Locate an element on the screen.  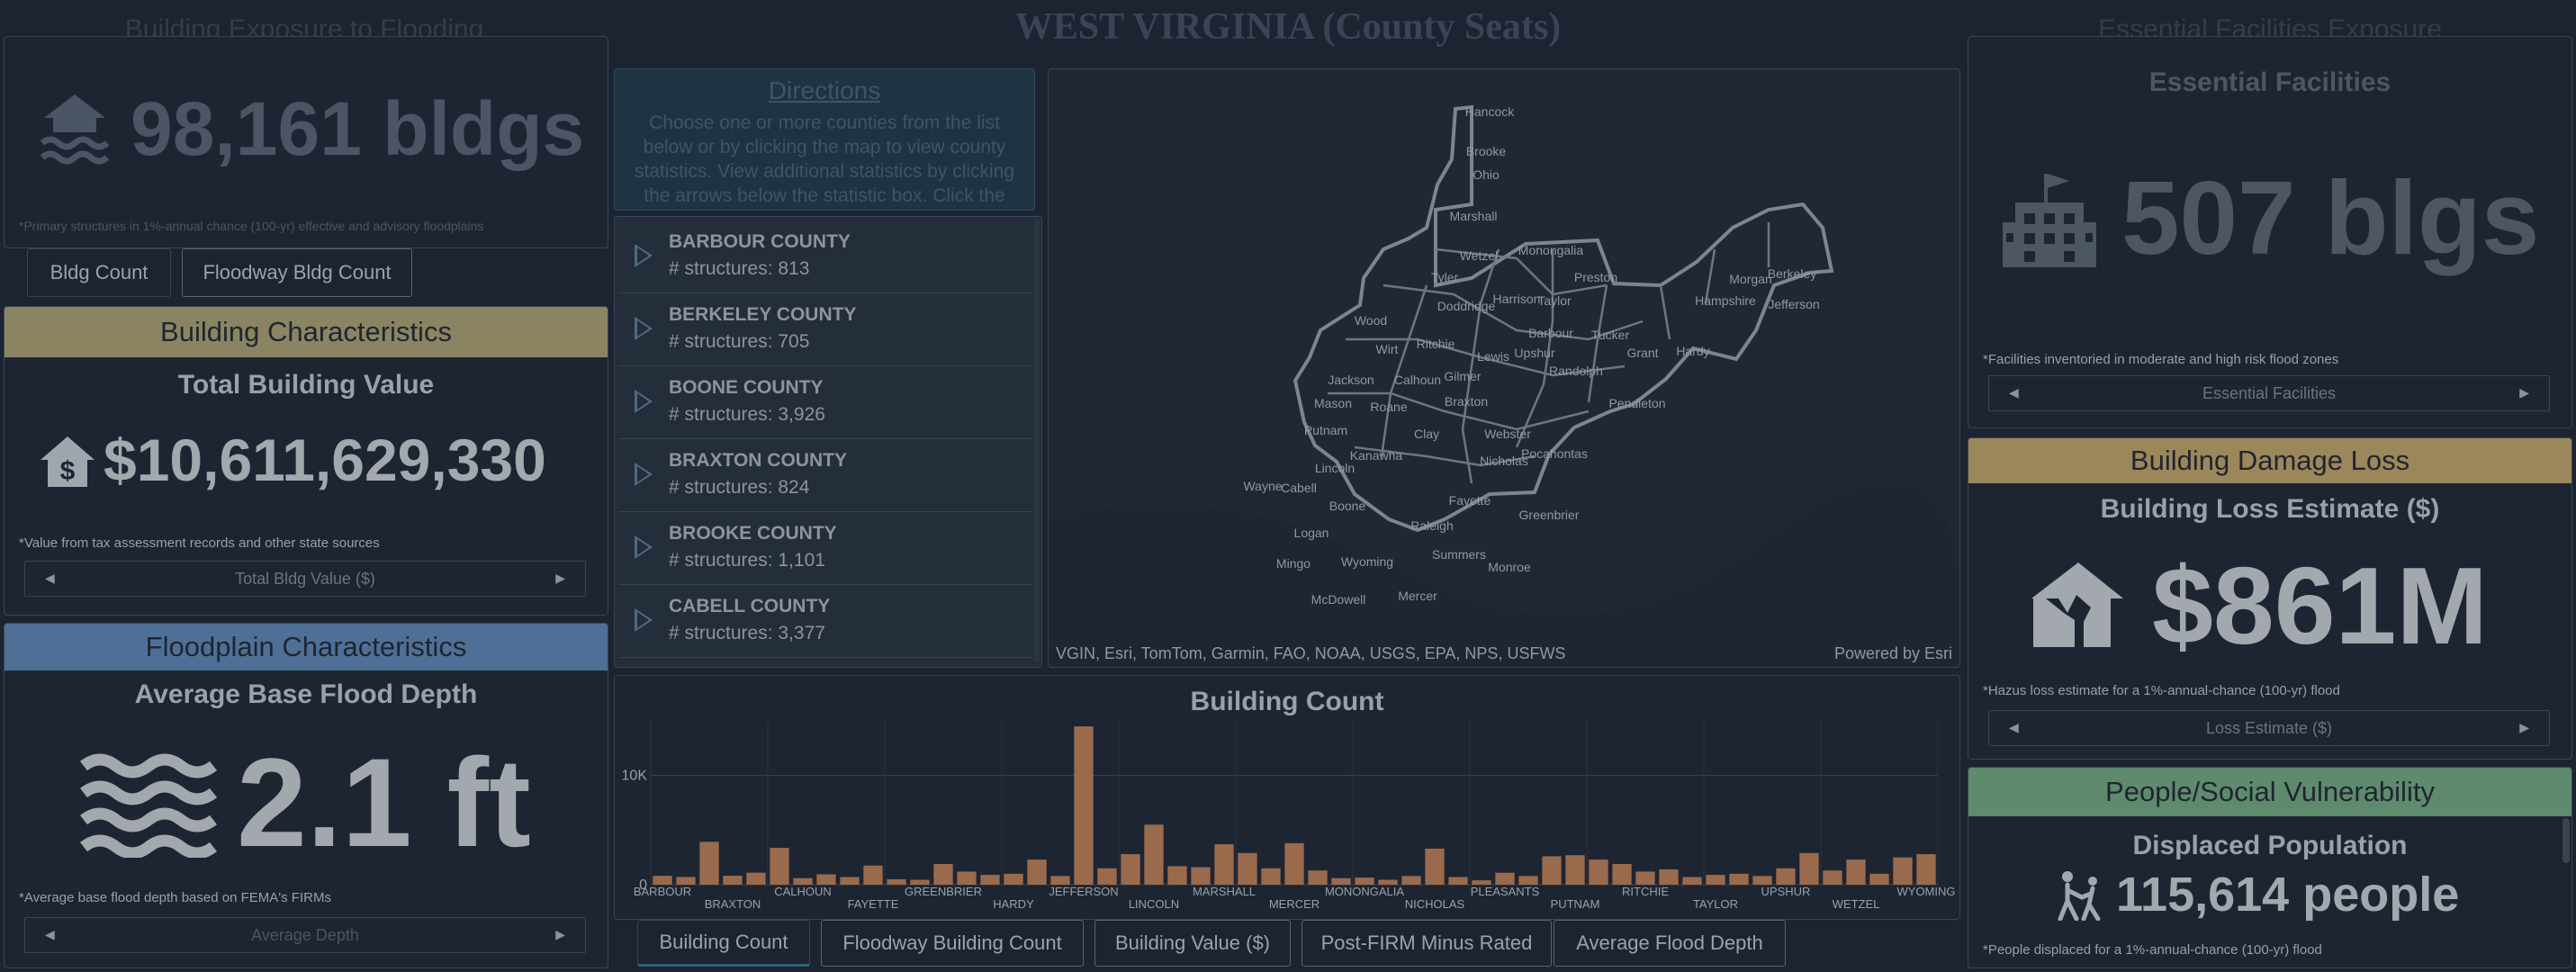
people-scrollbar is located at coordinates (2566, 840).